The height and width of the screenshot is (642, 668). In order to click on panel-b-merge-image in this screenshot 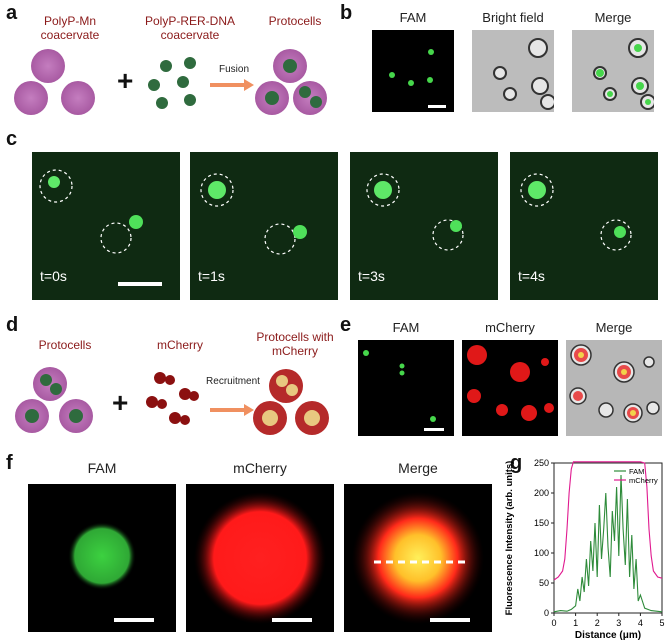, I will do `click(613, 71)`.